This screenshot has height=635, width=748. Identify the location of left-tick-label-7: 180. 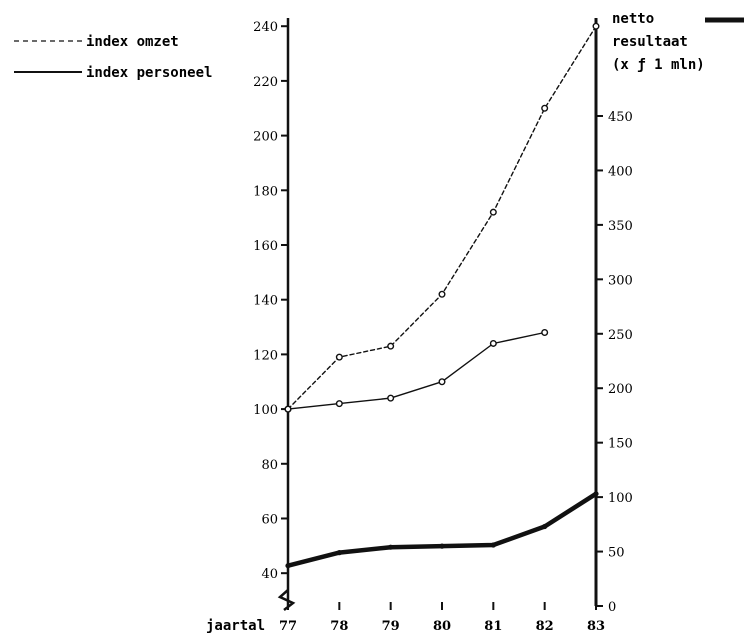
(265, 191).